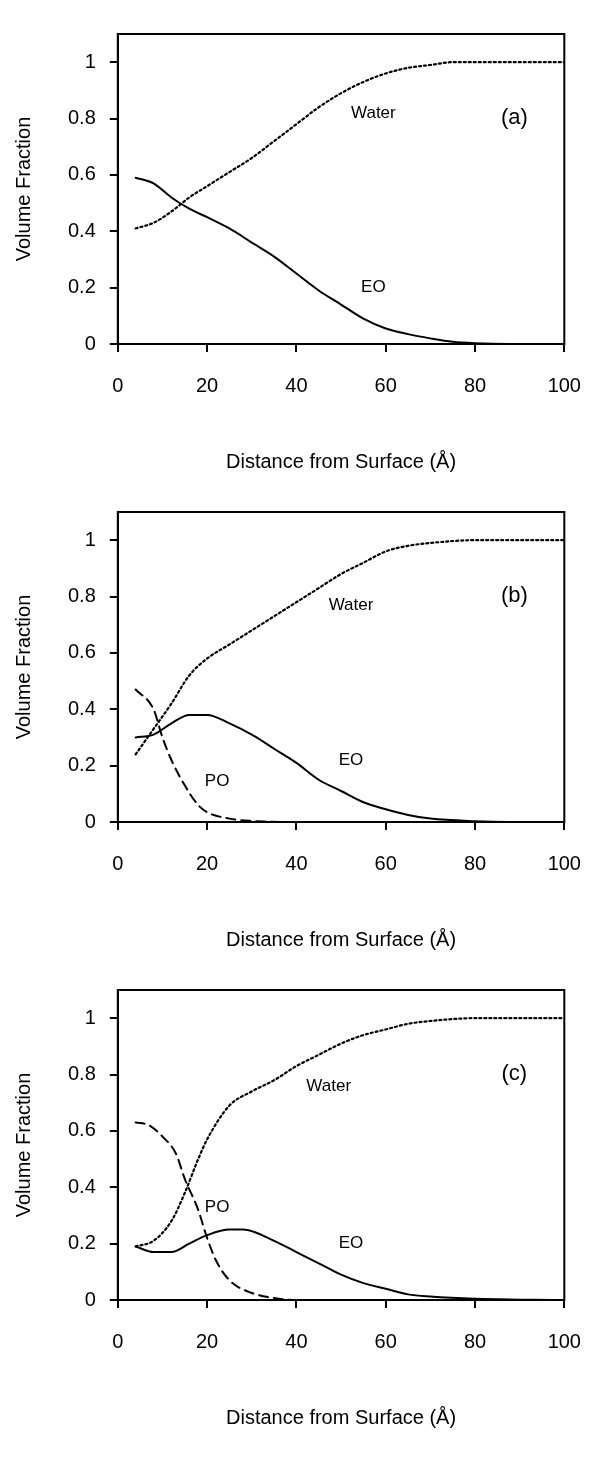  Describe the element at coordinates (514, 116) in the screenshot. I see `annotation: (a)` at that location.